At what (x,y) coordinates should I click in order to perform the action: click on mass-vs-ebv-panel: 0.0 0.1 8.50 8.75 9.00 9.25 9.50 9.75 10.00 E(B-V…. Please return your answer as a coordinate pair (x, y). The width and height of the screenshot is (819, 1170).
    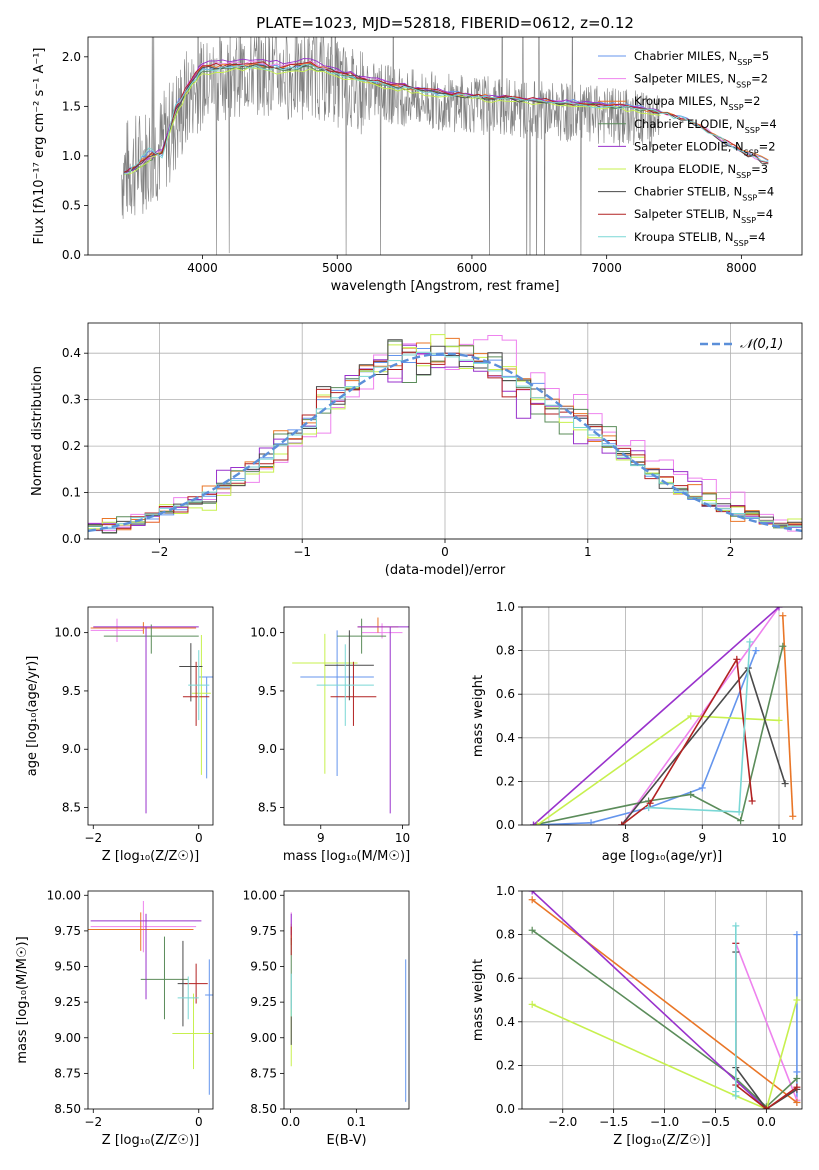
    Looking at the image, I should click on (326, 1018).